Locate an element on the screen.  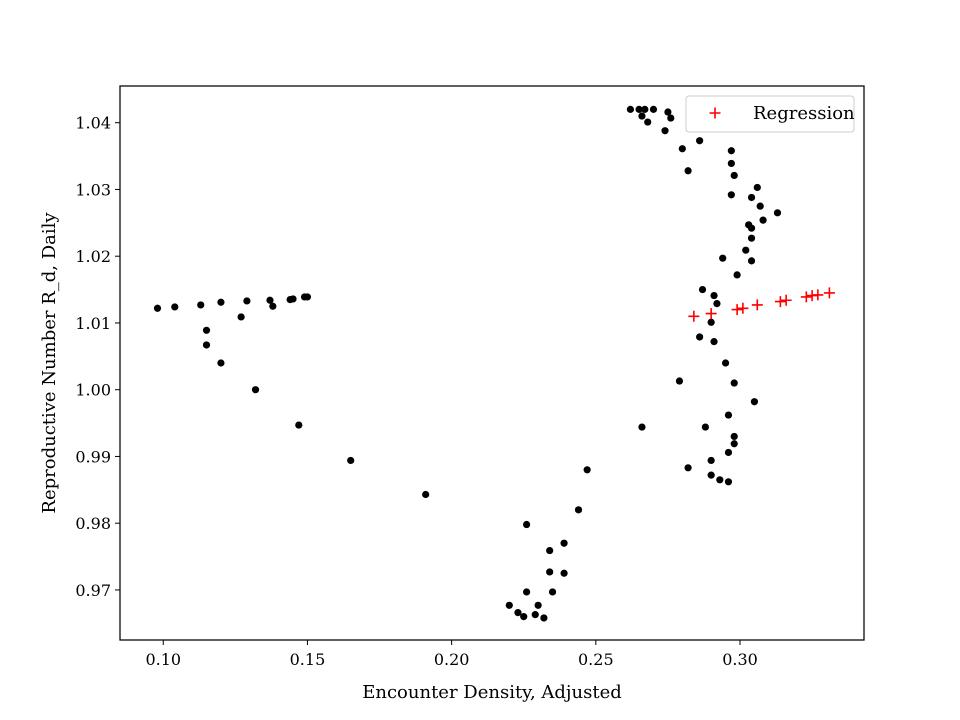
y-axis: 0.97 0.98 0.99 1.00 1.01 1.02 1.03 1.04 is located at coordinates (97, 357).